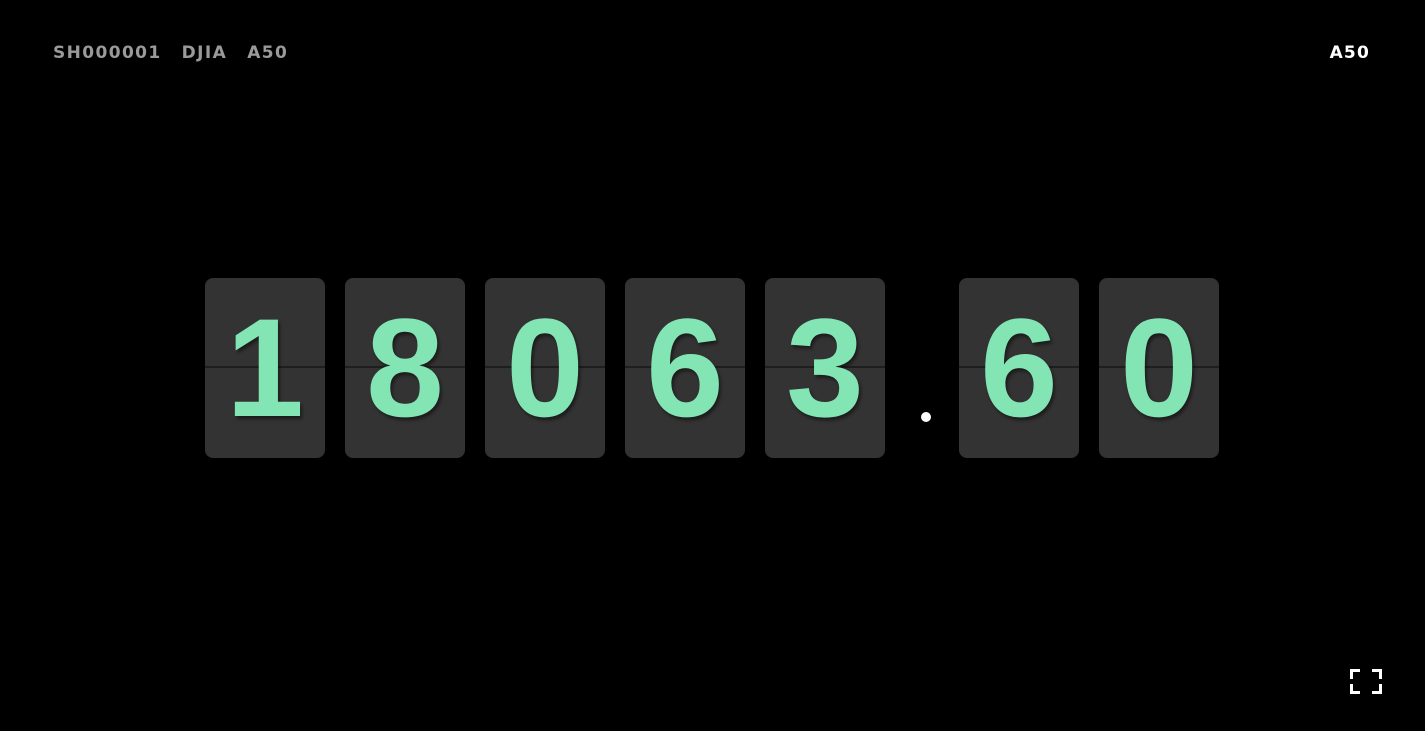 This screenshot has width=1425, height=731. I want to click on digit-value: 3, so click(825, 367).